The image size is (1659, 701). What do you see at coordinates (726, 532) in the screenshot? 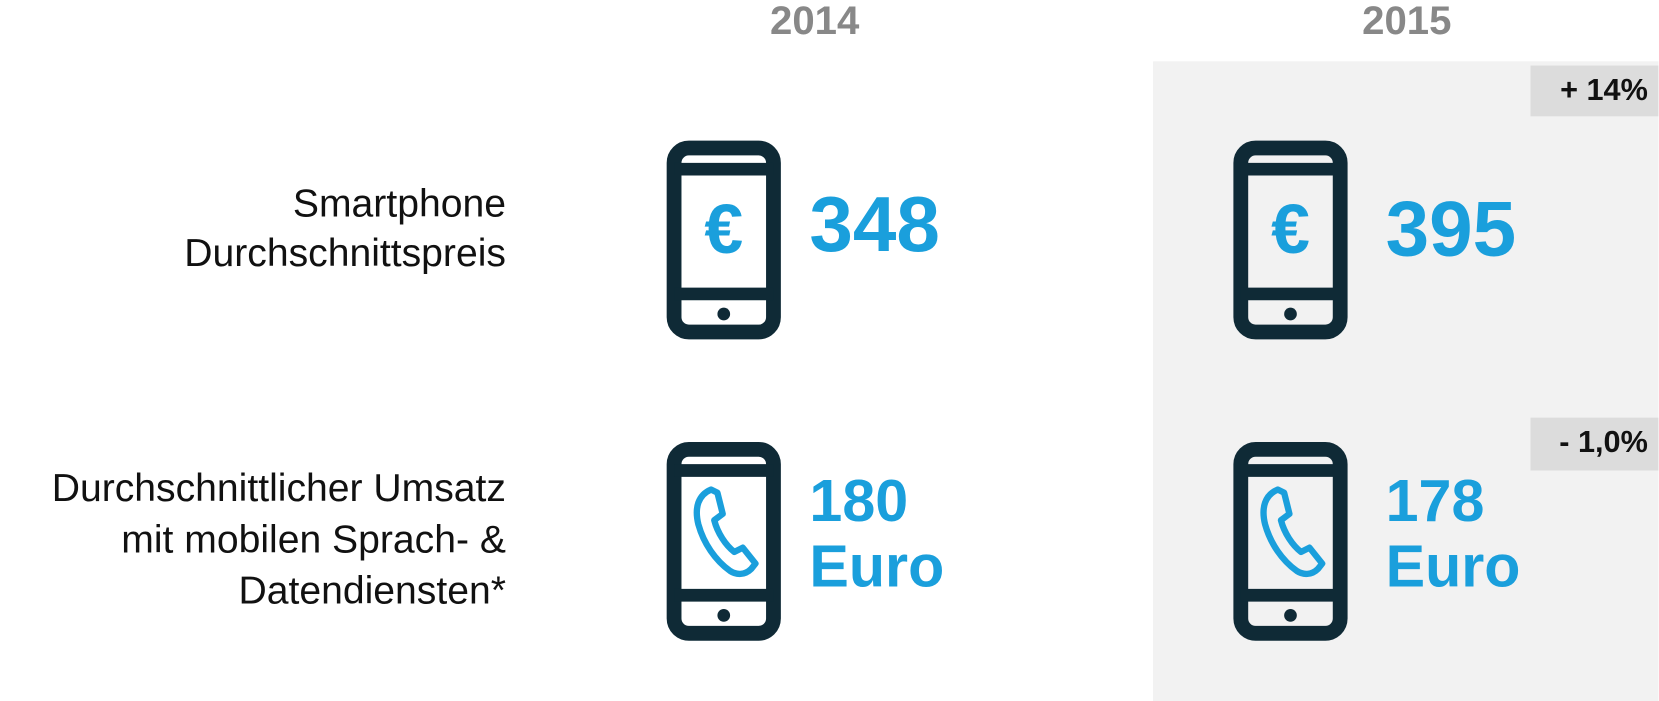
I see `handset-icon` at bounding box center [726, 532].